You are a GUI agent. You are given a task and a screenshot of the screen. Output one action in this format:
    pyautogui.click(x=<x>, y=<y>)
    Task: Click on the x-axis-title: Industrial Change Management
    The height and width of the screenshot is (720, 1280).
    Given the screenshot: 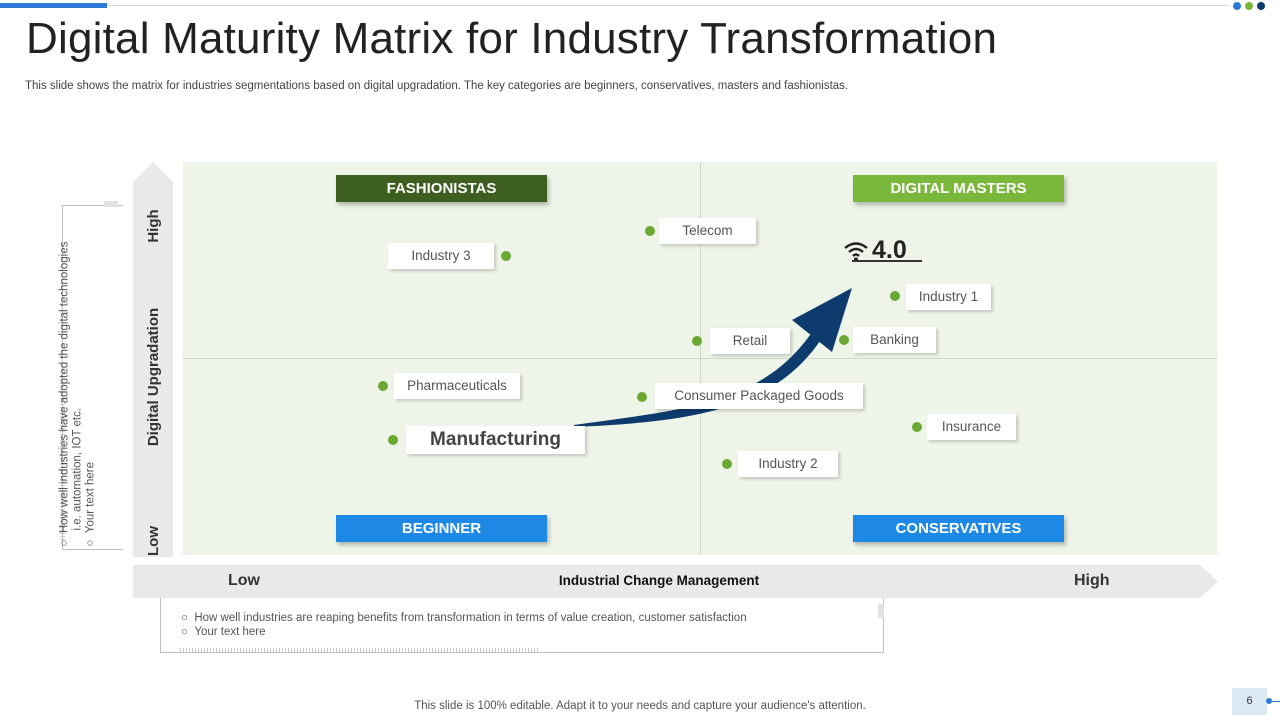 What is the action you would take?
    pyautogui.click(x=659, y=580)
    